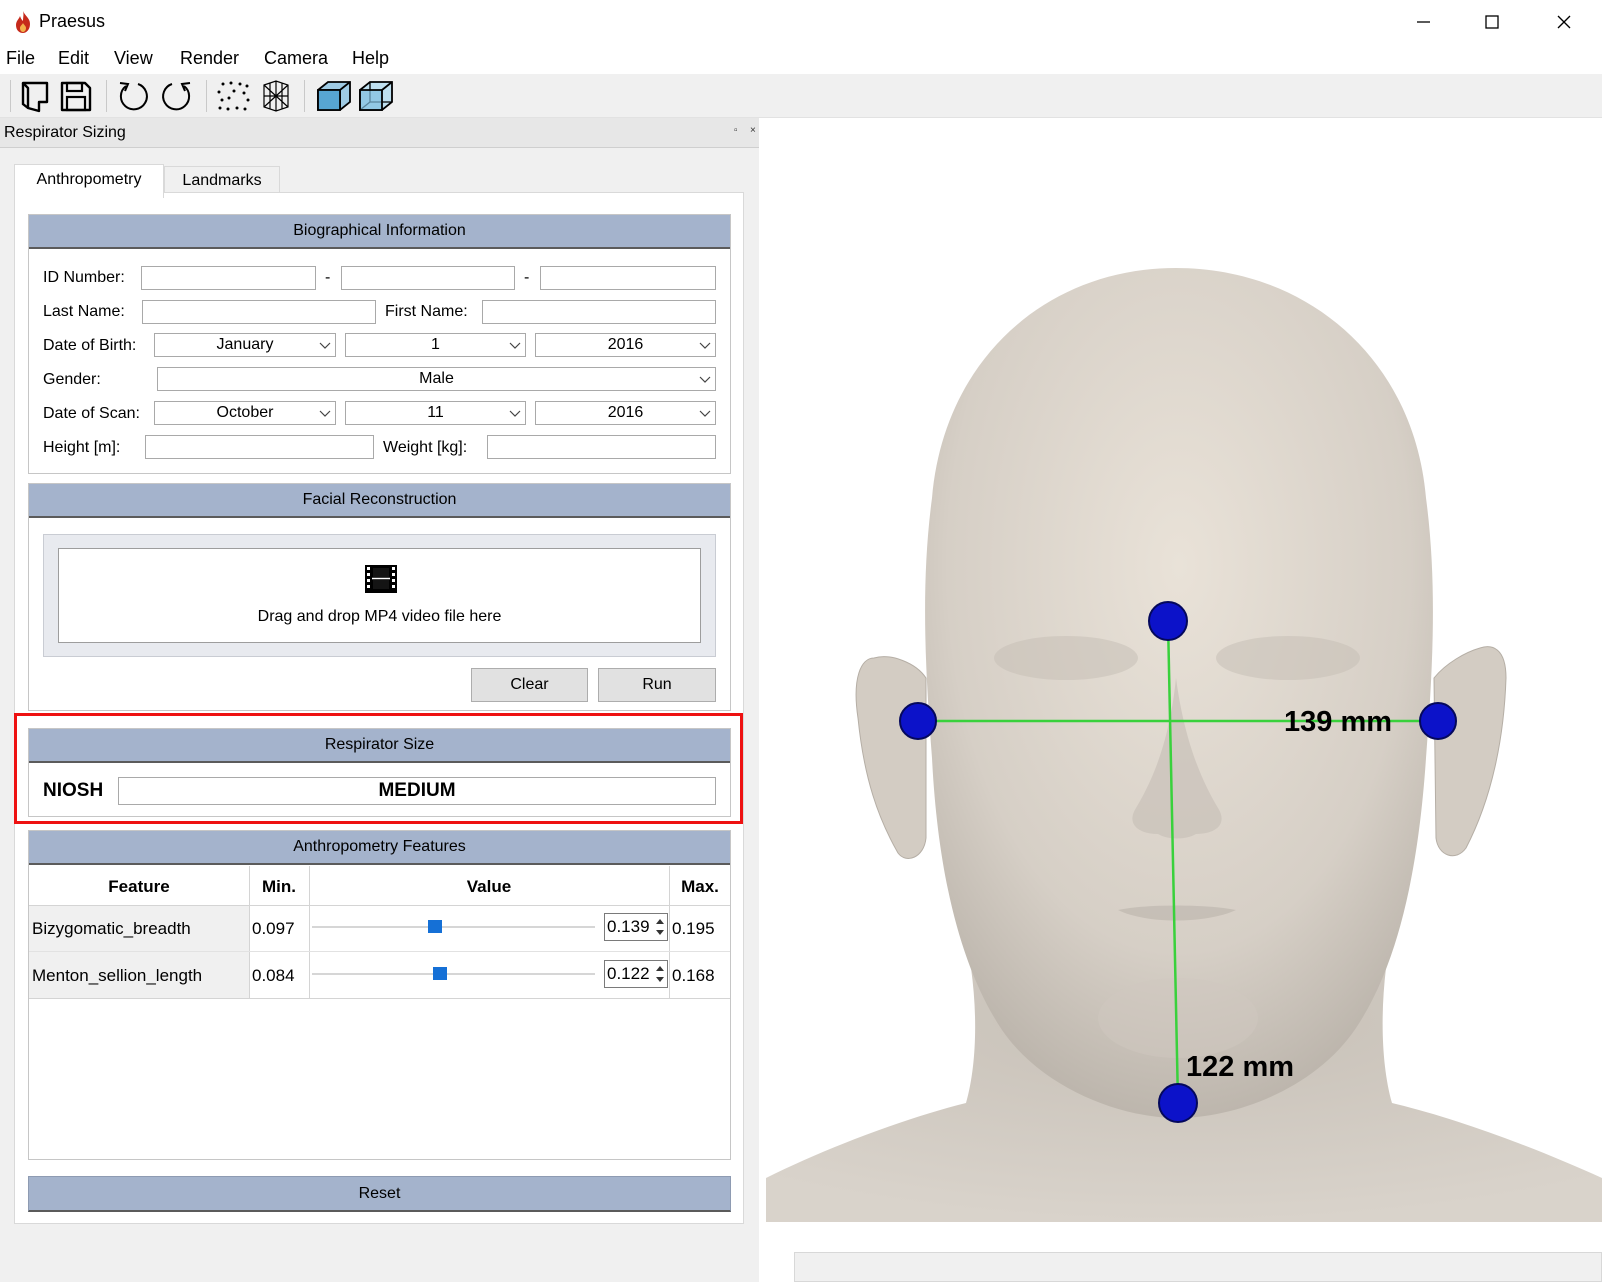 The height and width of the screenshot is (1282, 1602). Describe the element at coordinates (601, 447) in the screenshot. I see `weight-input` at that location.